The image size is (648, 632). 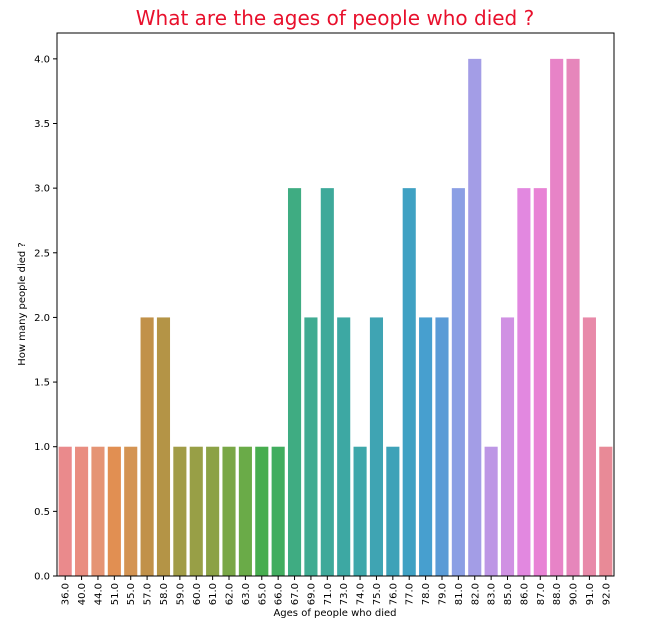 What do you see at coordinates (180, 511) in the screenshot?
I see `bar-59.0` at bounding box center [180, 511].